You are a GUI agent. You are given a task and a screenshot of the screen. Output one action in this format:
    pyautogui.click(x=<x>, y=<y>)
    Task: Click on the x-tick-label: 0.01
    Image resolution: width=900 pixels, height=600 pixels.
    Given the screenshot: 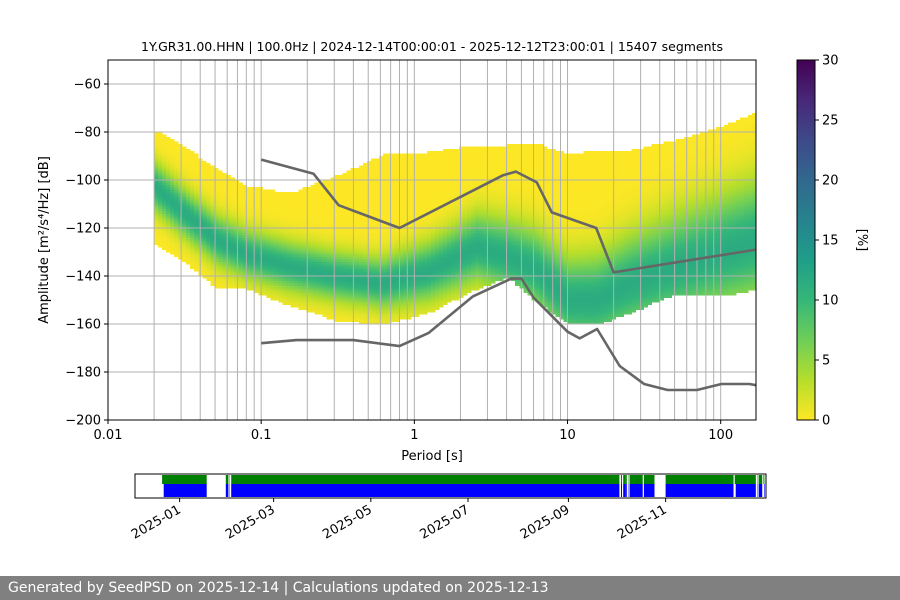 What is the action you would take?
    pyautogui.click(x=108, y=435)
    